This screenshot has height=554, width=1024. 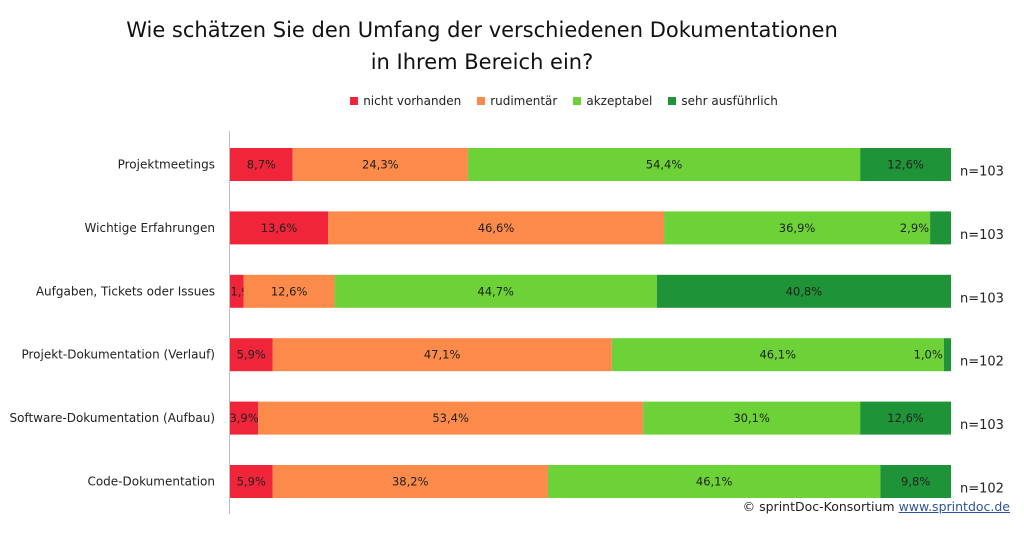 I want to click on data-label: 38,2%, so click(x=410, y=482).